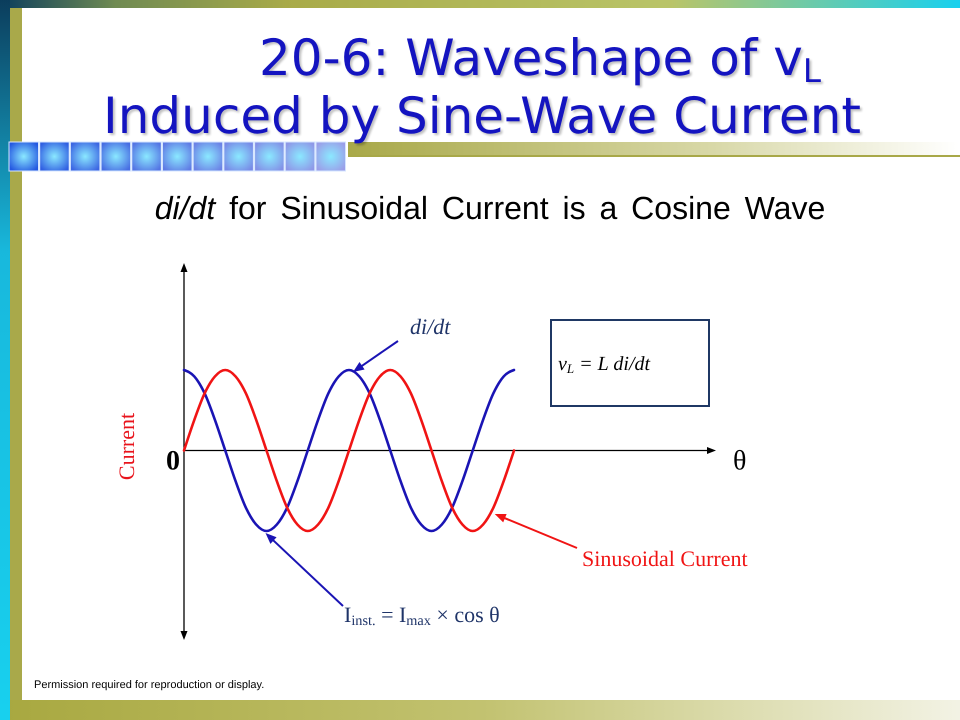 This screenshot has height=720, width=960. Describe the element at coordinates (422, 616) in the screenshot. I see `text: I$_{inst.}$ = I$_{max}$ × cos θ` at that location.